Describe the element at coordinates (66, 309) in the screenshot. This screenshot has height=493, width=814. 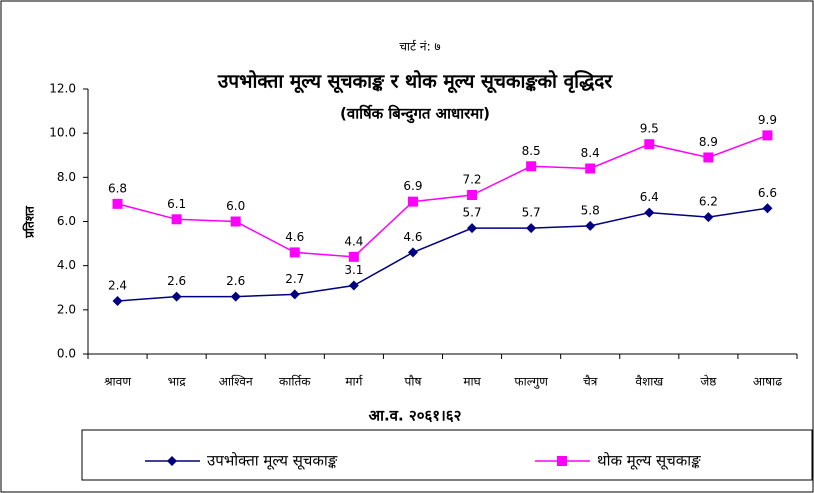
I see `y-tick-label: 2.0` at that location.